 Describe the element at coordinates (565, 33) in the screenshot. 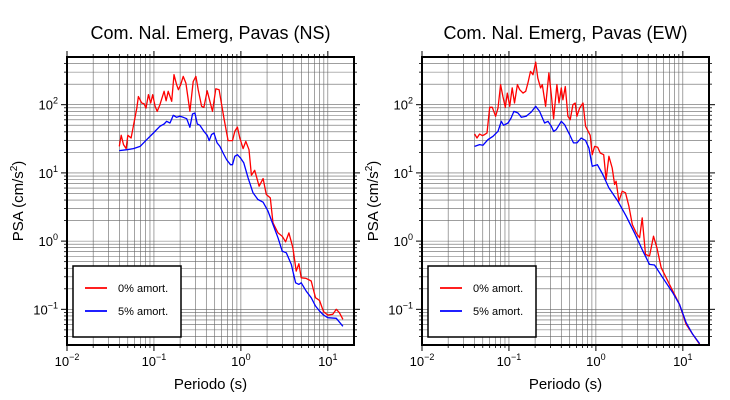

I see `chart-title: Com. Nal. Emerg, Pavas (EW)` at that location.